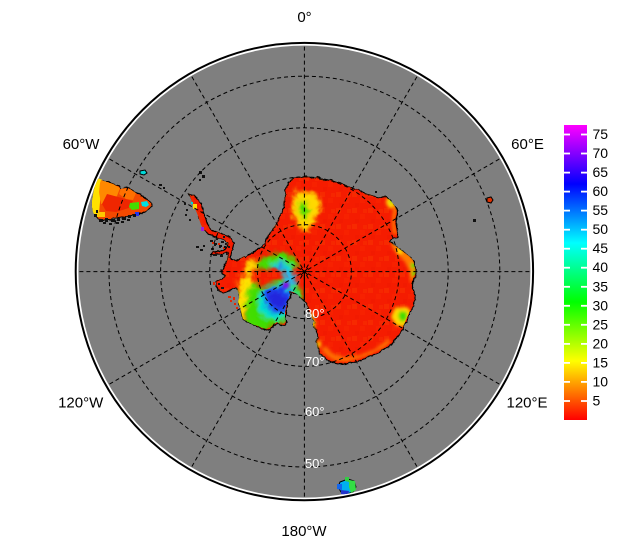  Describe the element at coordinates (81, 403) in the screenshot. I see `svg-text: 120°W` at that location.